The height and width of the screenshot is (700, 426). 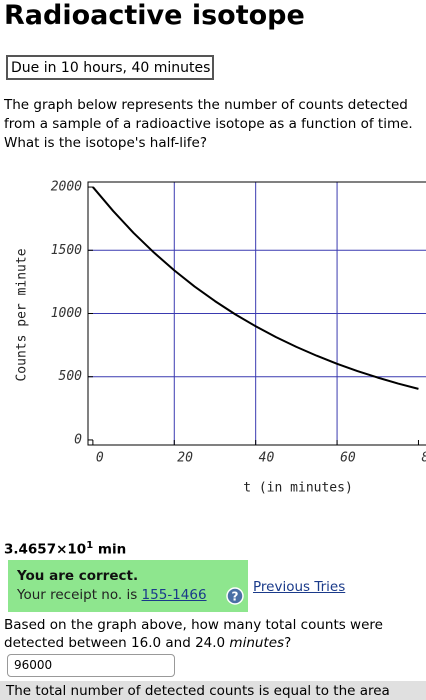 I want to click on x-tick-label: 0, so click(x=100, y=458).